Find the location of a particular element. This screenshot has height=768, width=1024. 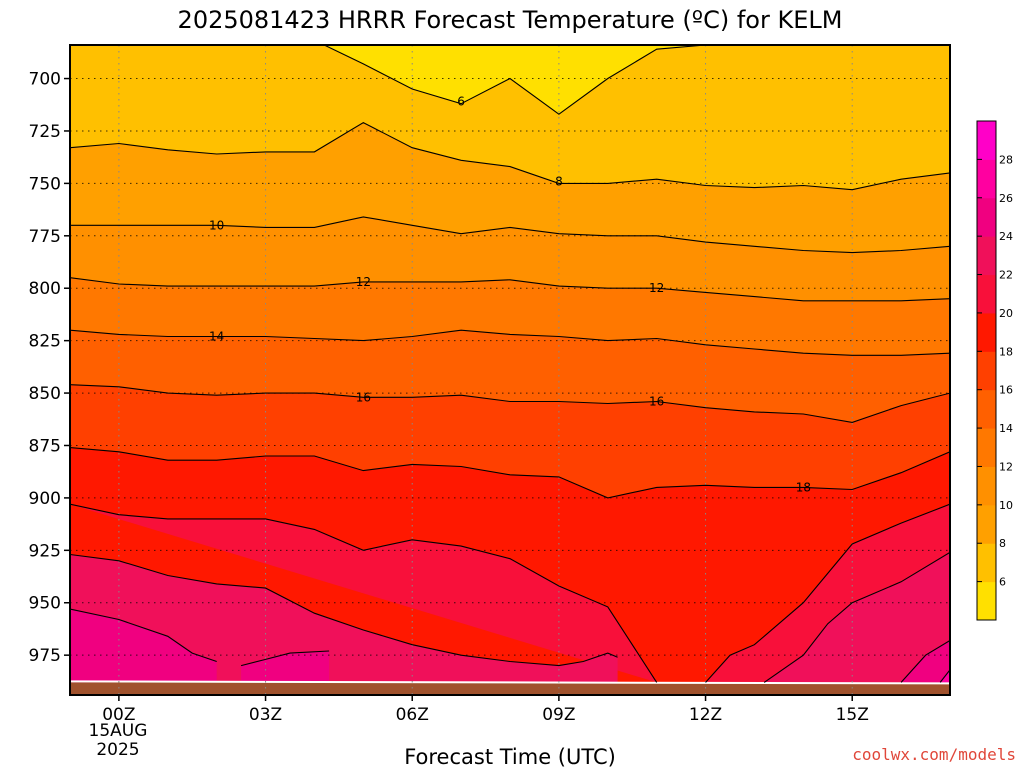

ground-layer is located at coordinates (510, 687).